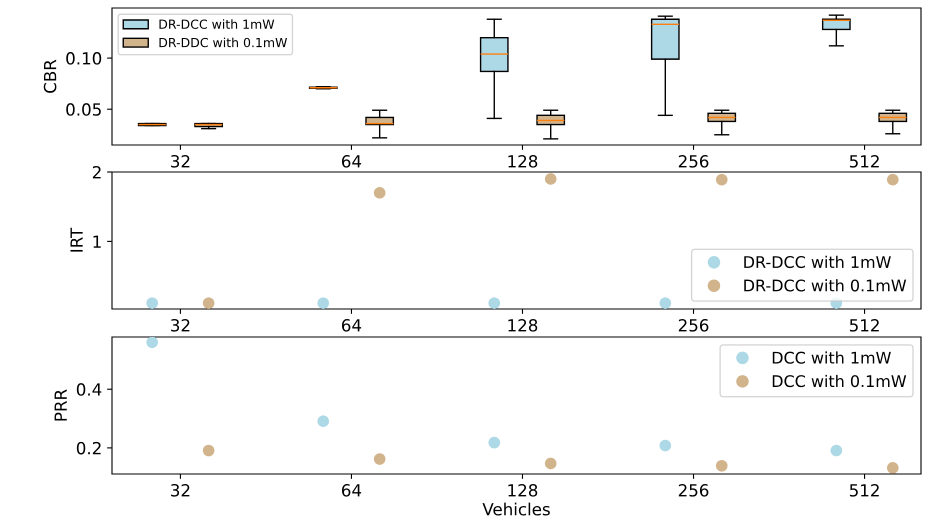 This screenshot has height=529, width=925. Describe the element at coordinates (831, 357) in the screenshot. I see `legend-label: DCC with 1mW` at that location.